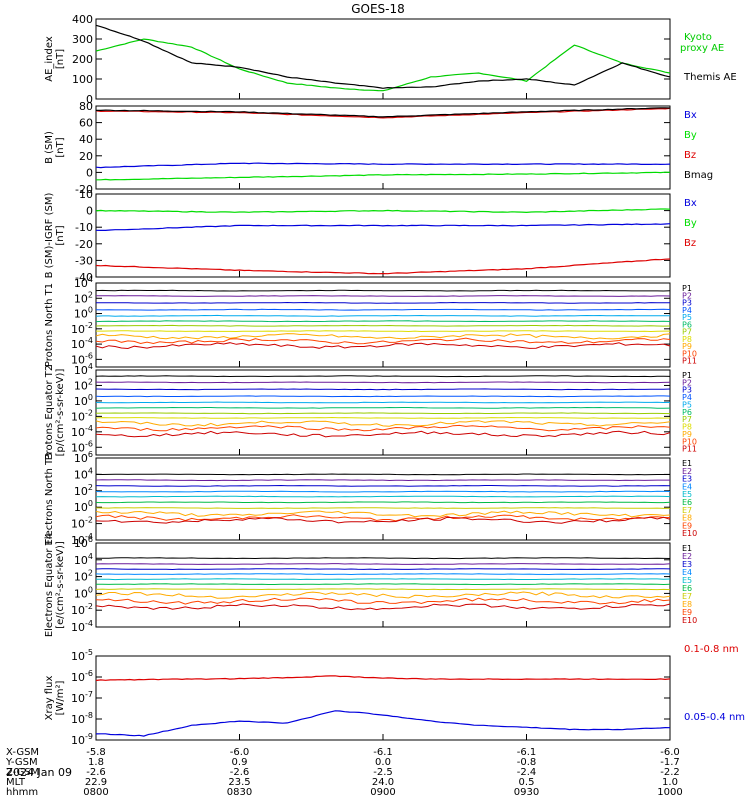  I want to click on y-tick-label: 200, so click(82, 59).